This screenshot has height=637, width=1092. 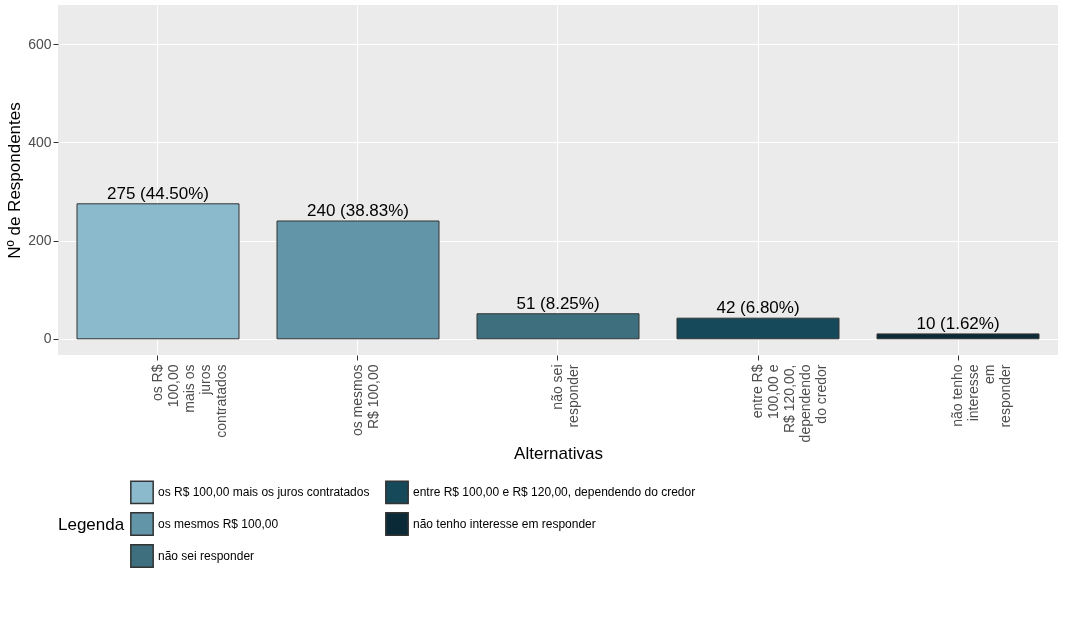 I want to click on legend-label: entre R$ 100,00 e R$ 120,00, dependendo do credor, so click(x=554, y=492).